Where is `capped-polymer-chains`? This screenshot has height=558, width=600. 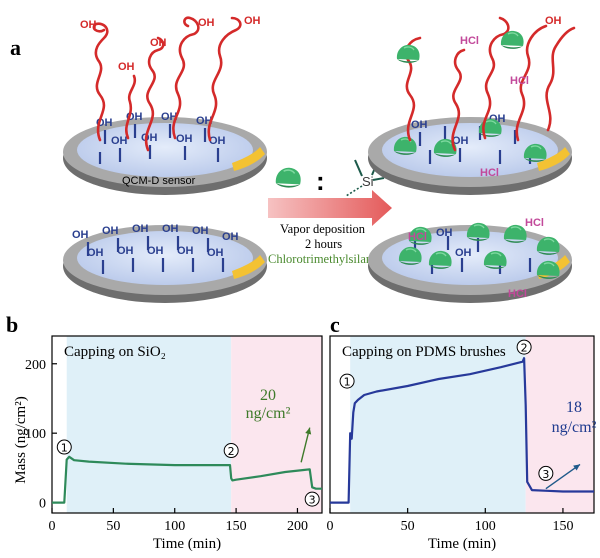 capped-polymer-chains is located at coordinates (490, 84).